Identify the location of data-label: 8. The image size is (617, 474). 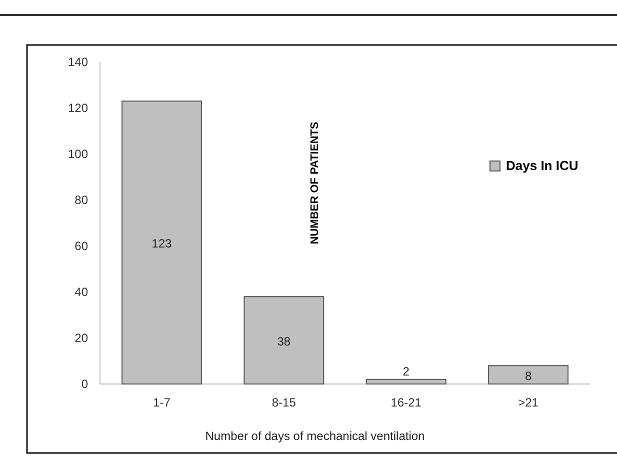
(528, 375).